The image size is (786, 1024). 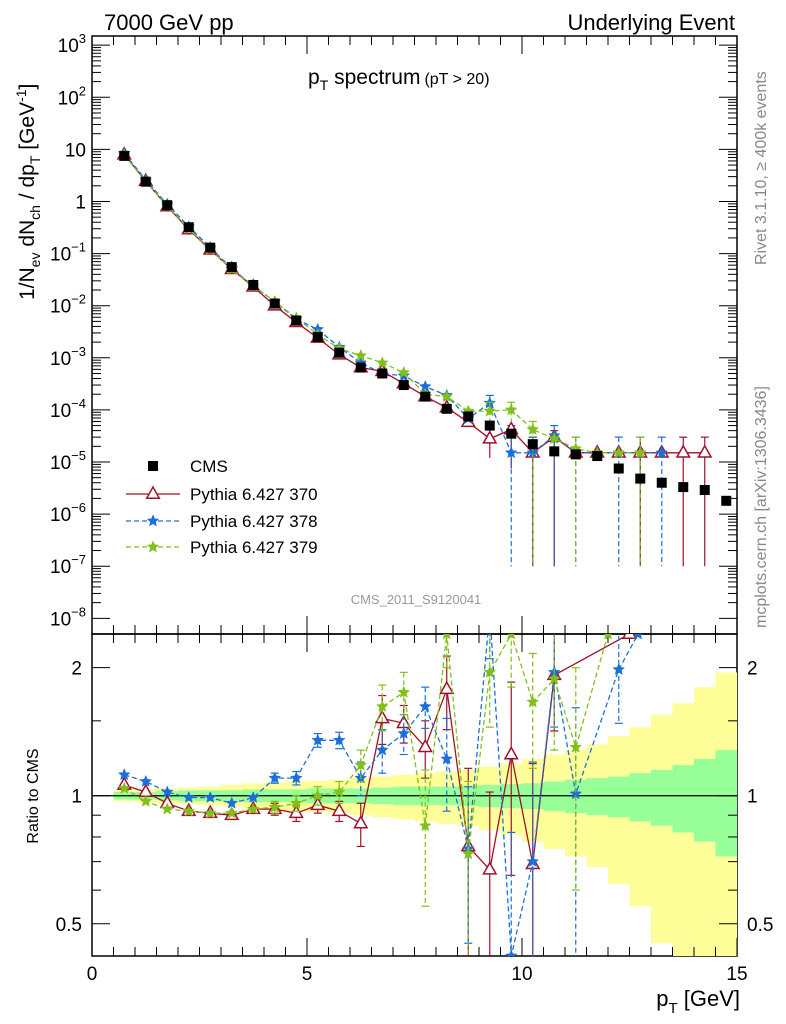 What do you see at coordinates (68, 409) in the screenshot?
I see `y-tick-label: 10⁻⁴` at bounding box center [68, 409].